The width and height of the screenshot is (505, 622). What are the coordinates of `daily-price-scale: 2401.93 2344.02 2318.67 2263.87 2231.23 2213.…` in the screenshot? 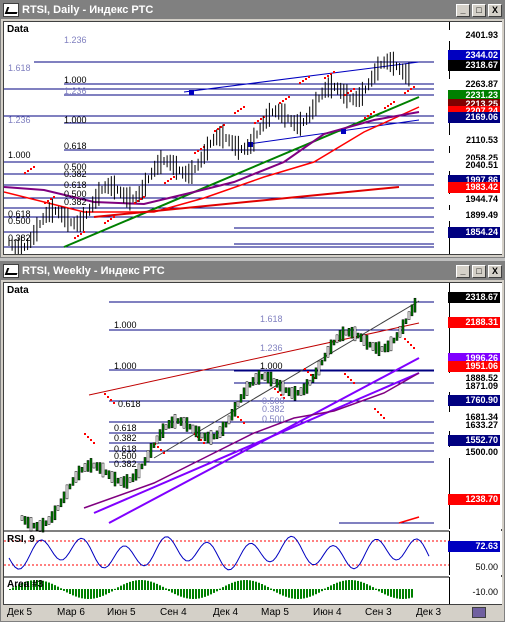 It's located at (475, 138).